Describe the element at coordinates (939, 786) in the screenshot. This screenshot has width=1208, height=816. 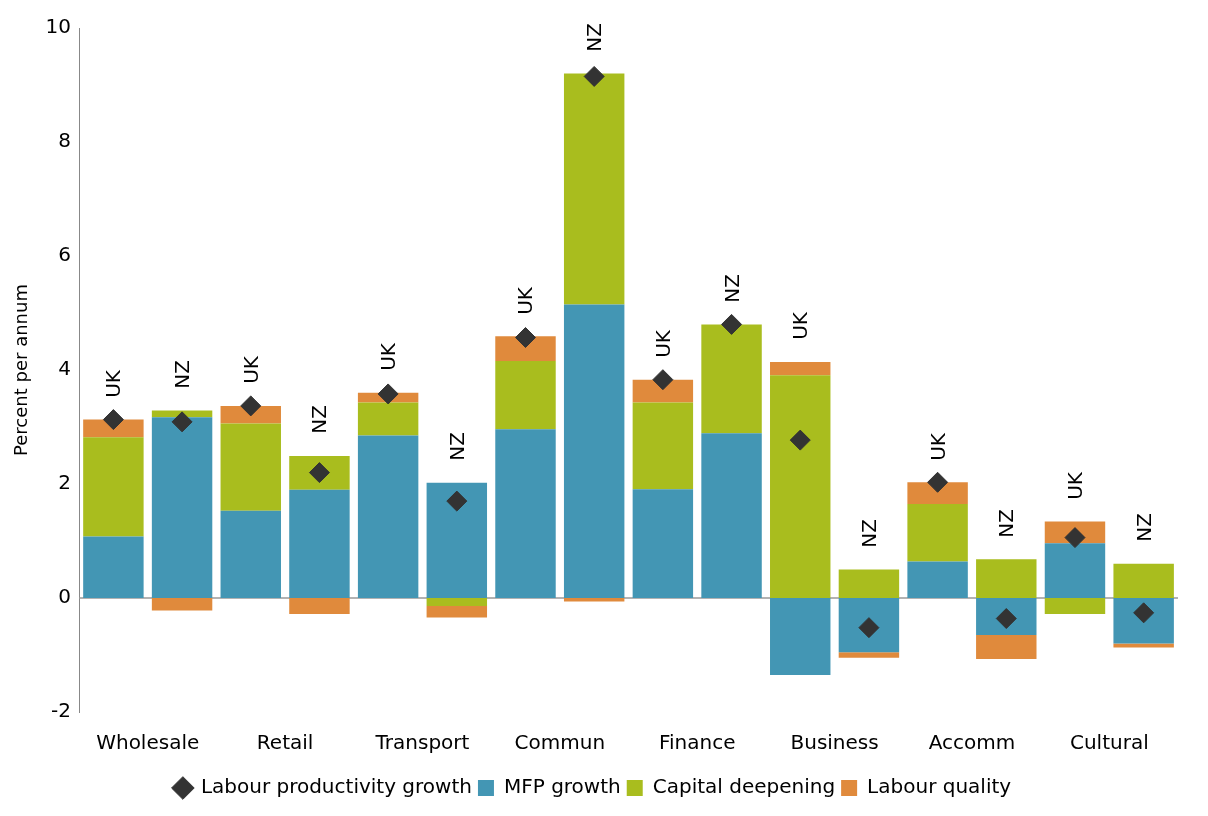
I see `legend-label: Labour quality` at that location.